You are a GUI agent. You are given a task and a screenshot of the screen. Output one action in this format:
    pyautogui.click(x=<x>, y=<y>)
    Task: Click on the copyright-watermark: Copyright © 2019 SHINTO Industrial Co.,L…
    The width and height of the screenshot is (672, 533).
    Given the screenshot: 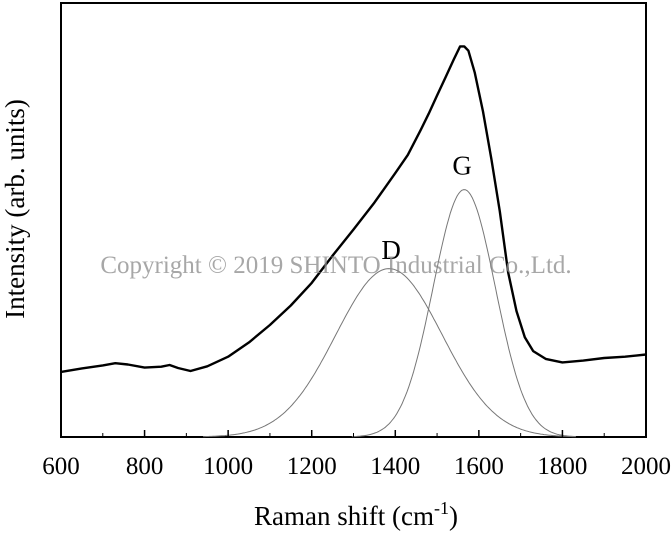 What is the action you would take?
    pyautogui.click(x=335, y=265)
    